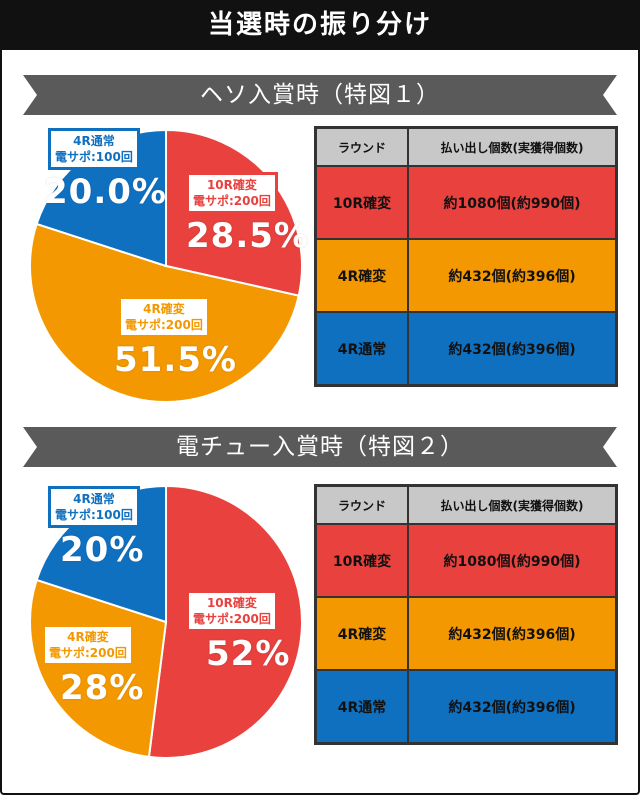 Image resolution: width=640 pixels, height=795 pixels. I want to click on pct-10r-kakuhen-2: 52%, so click(248, 654).